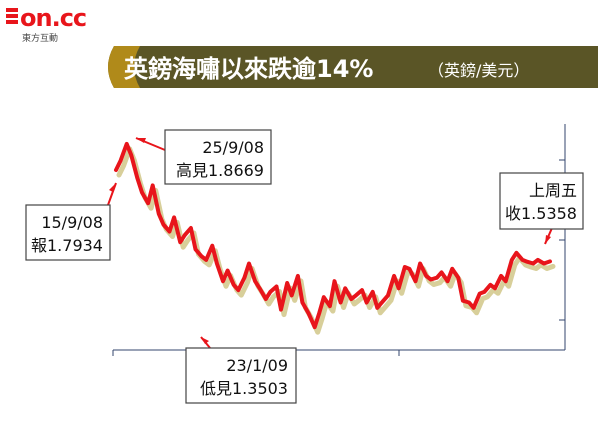 The width and height of the screenshot is (600, 434). What do you see at coordinates (220, 170) in the screenshot?
I see `annotation-high-value: 高見1.8669` at bounding box center [220, 170].